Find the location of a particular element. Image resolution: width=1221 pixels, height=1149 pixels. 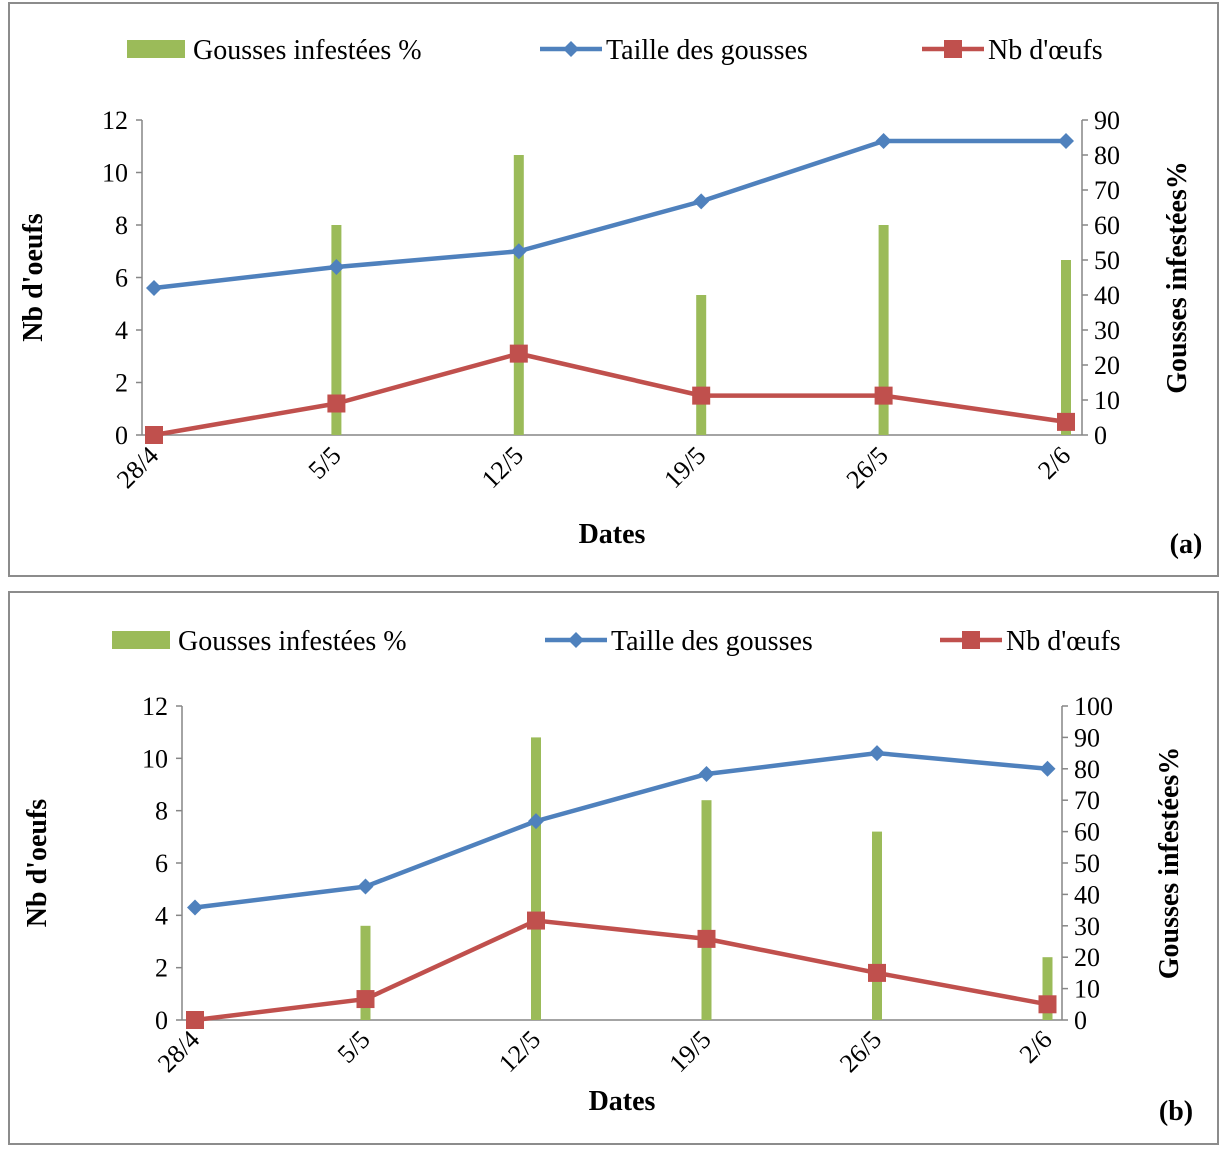

right-tick-label: 70 is located at coordinates (1087, 800).